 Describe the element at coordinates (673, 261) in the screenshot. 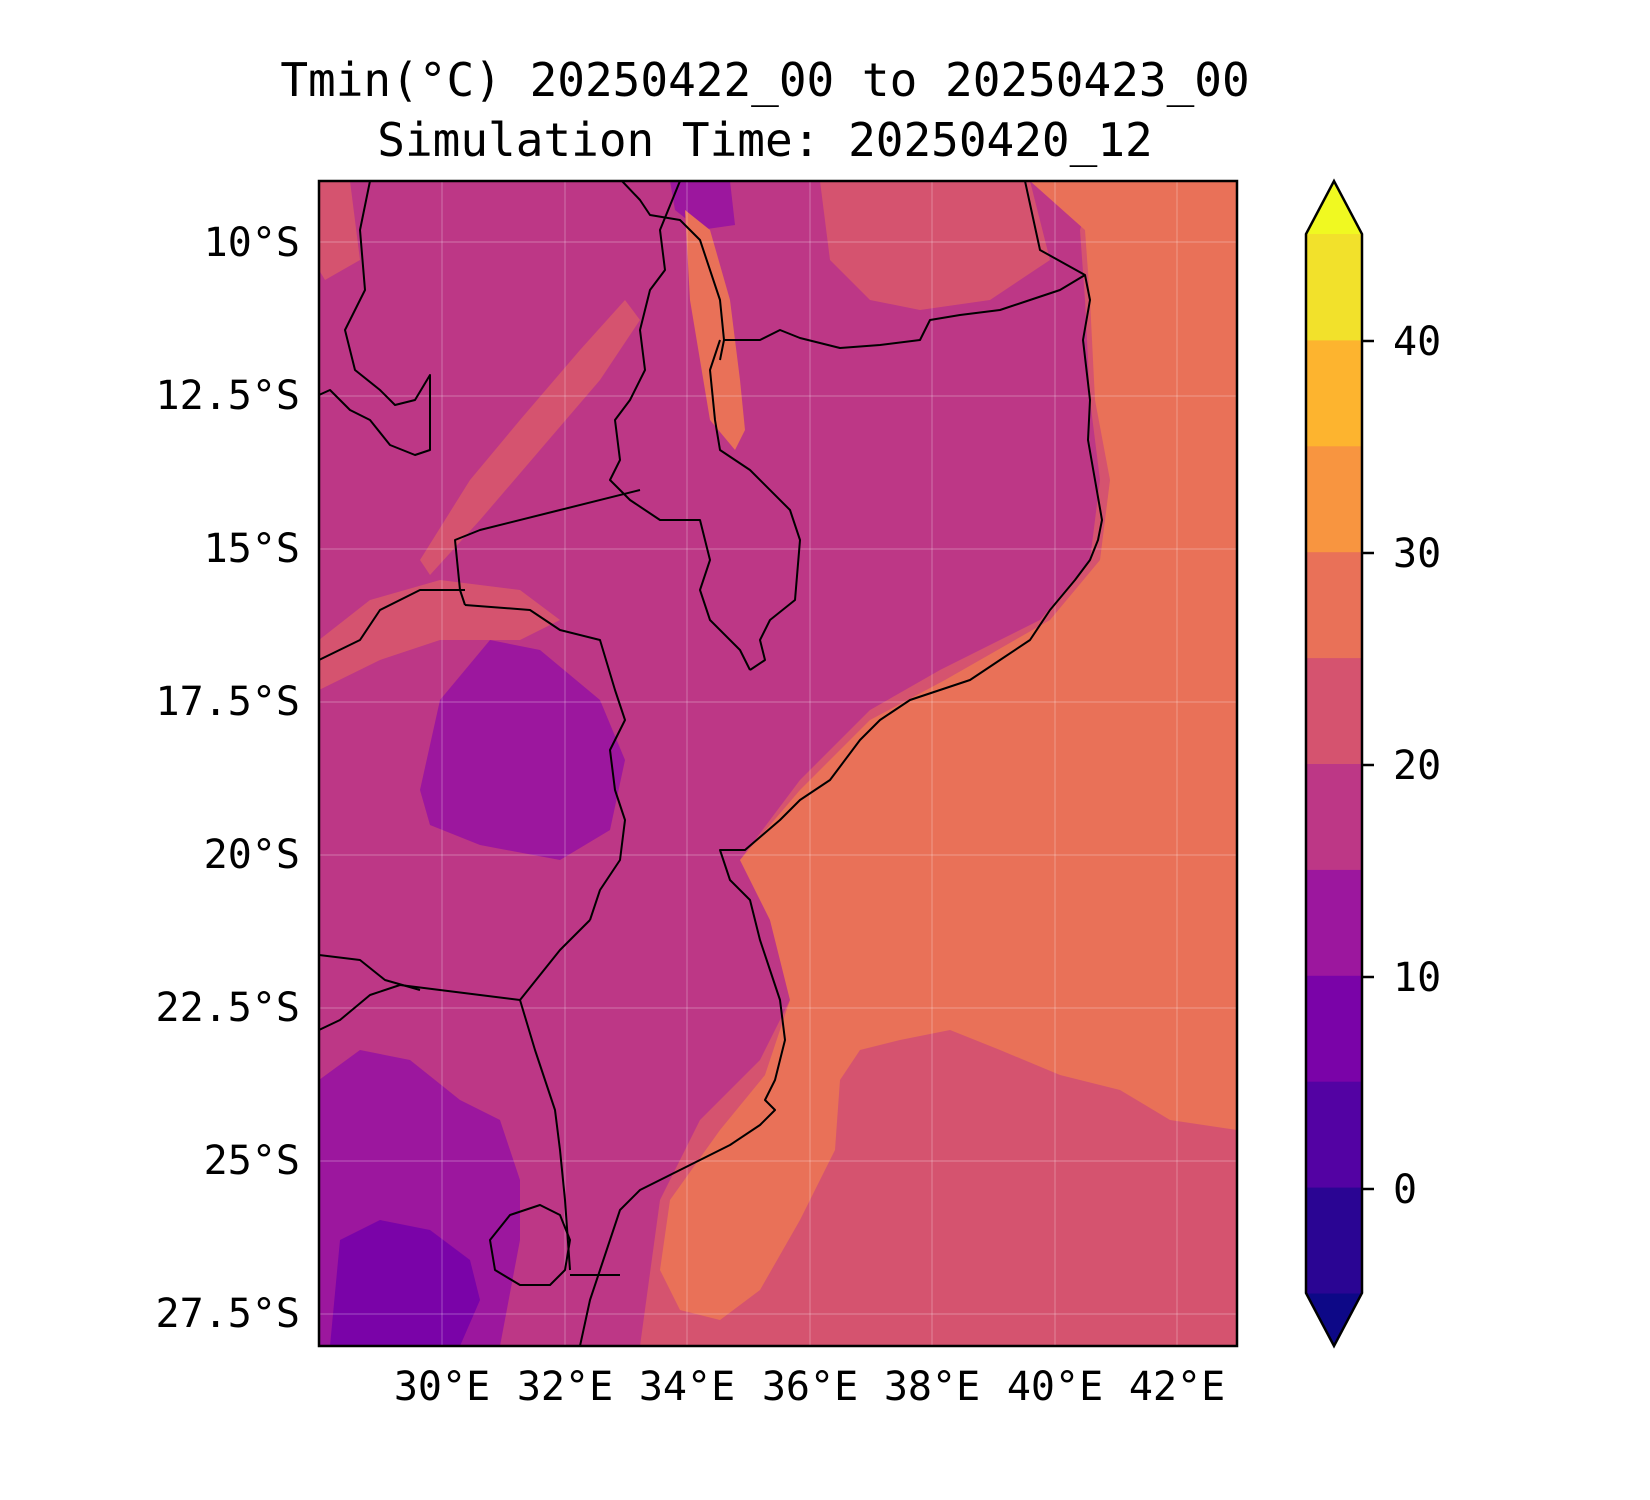

I see `border-tanzania-malawi` at that location.